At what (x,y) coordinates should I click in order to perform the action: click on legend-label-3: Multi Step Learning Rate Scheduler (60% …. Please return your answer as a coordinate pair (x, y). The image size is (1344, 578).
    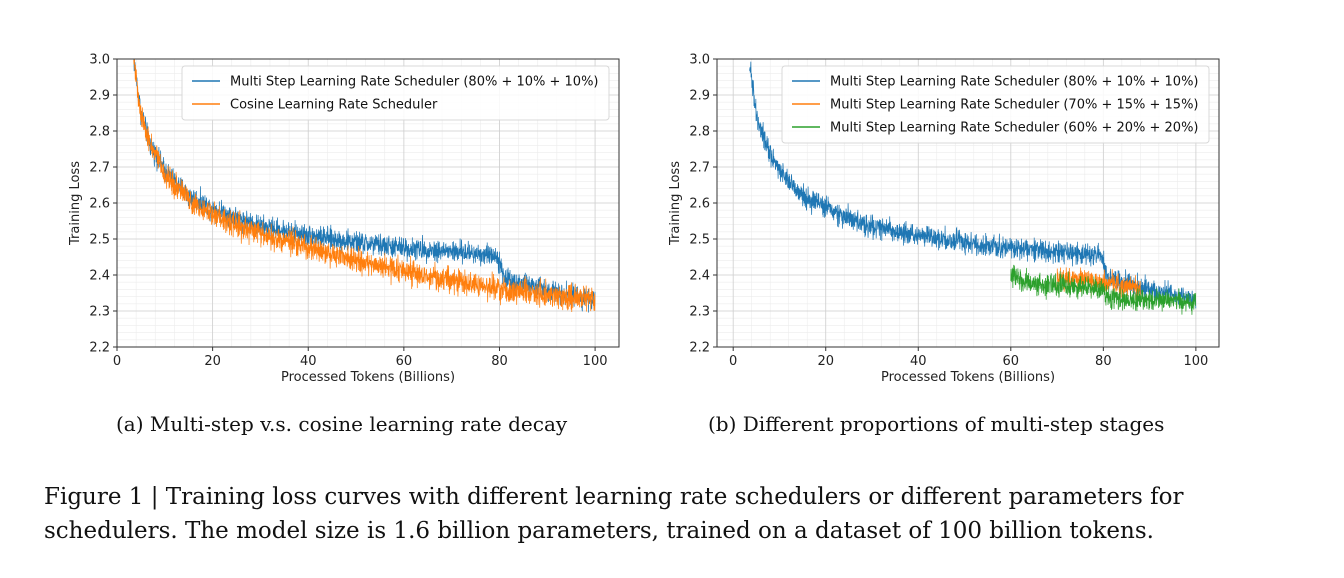
    Looking at the image, I should click on (1014, 128).